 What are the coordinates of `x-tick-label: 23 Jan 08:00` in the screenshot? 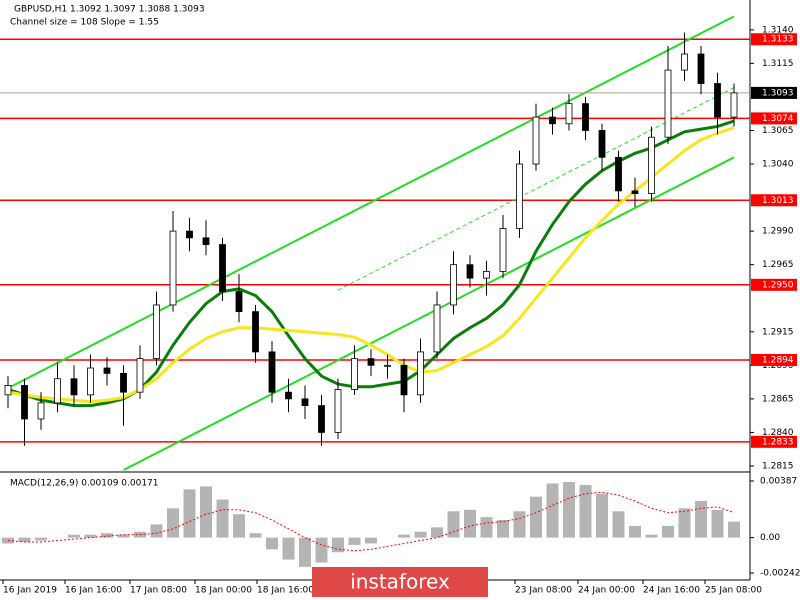 It's located at (543, 591).